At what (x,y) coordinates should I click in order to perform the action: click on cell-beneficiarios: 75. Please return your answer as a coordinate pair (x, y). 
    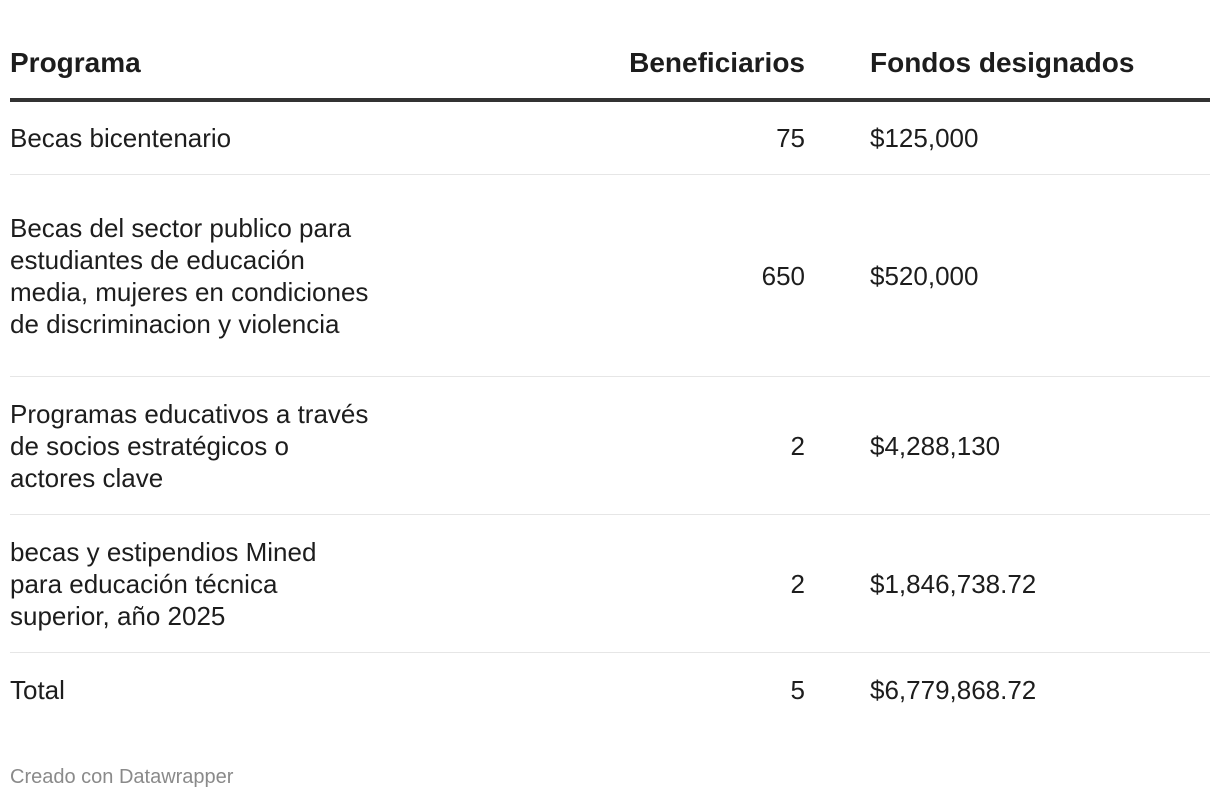
    Looking at the image, I should click on (790, 138).